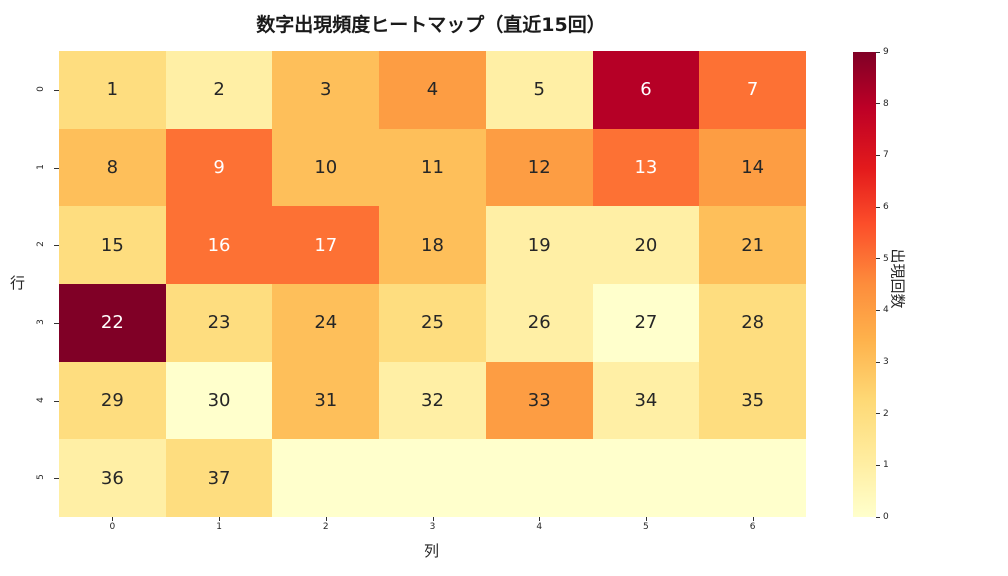 Image resolution: width=1008 pixels, height=576 pixels. Describe the element at coordinates (219, 90) in the screenshot. I see `heatmap-cell: 2` at that location.